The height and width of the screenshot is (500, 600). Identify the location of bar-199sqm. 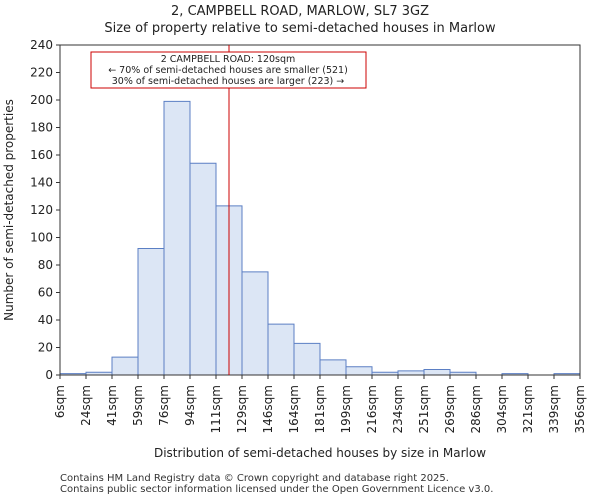
(359, 371).